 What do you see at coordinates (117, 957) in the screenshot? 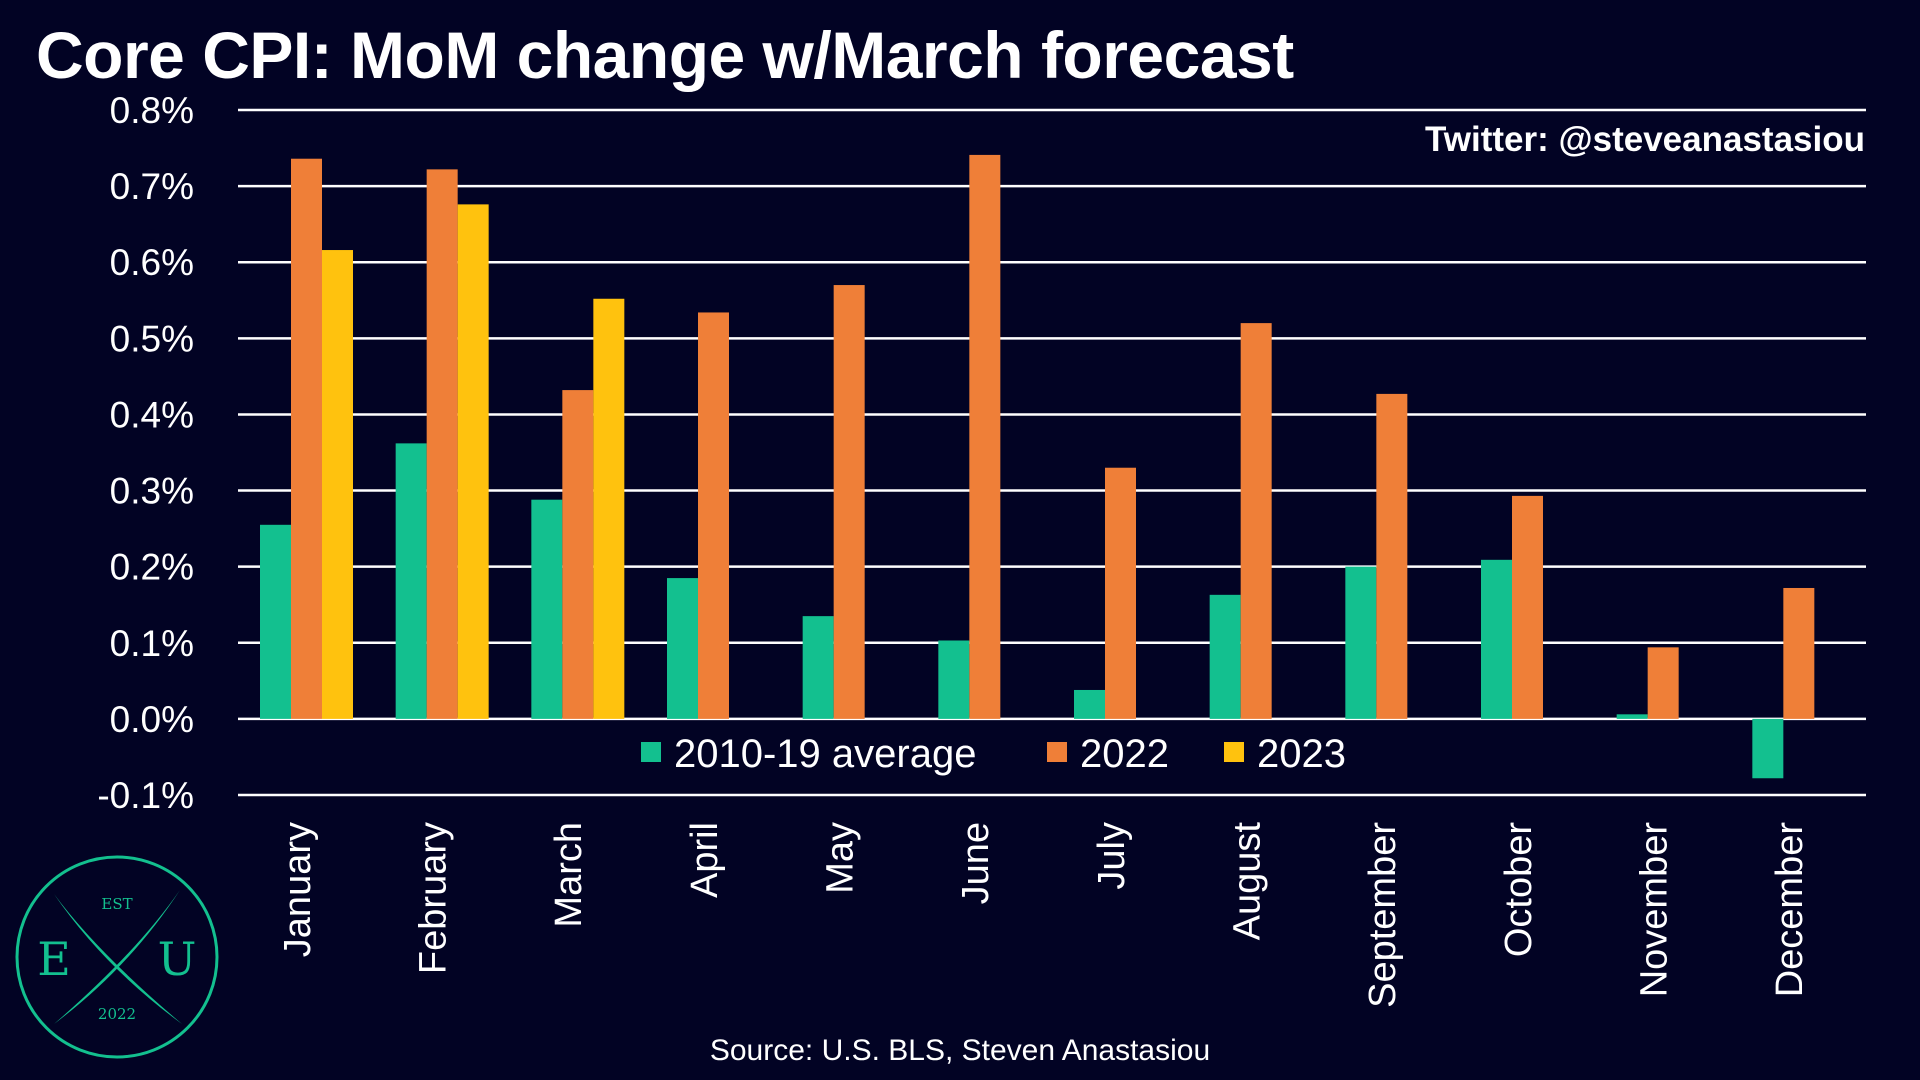
I see `exu-logo: EST E U 2022` at bounding box center [117, 957].